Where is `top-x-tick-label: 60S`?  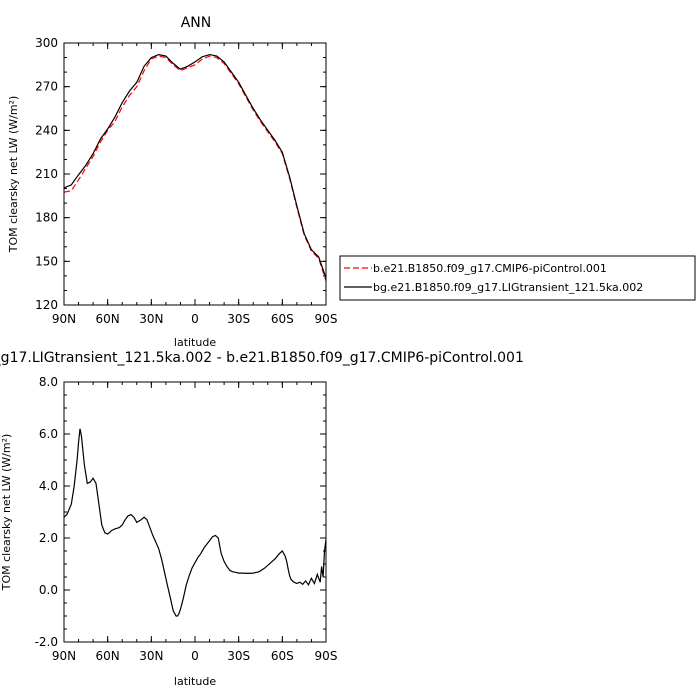
top-x-tick-label: 60S is located at coordinates (282, 319).